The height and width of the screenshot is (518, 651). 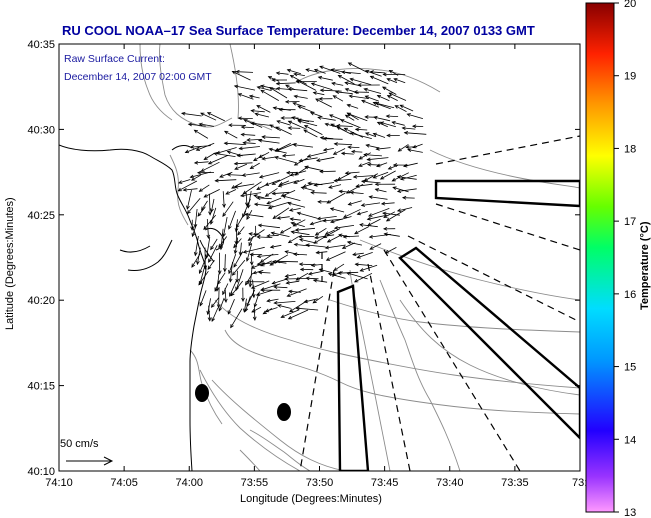 I want to click on y-tick-label: 40:25, so click(x=41, y=216).